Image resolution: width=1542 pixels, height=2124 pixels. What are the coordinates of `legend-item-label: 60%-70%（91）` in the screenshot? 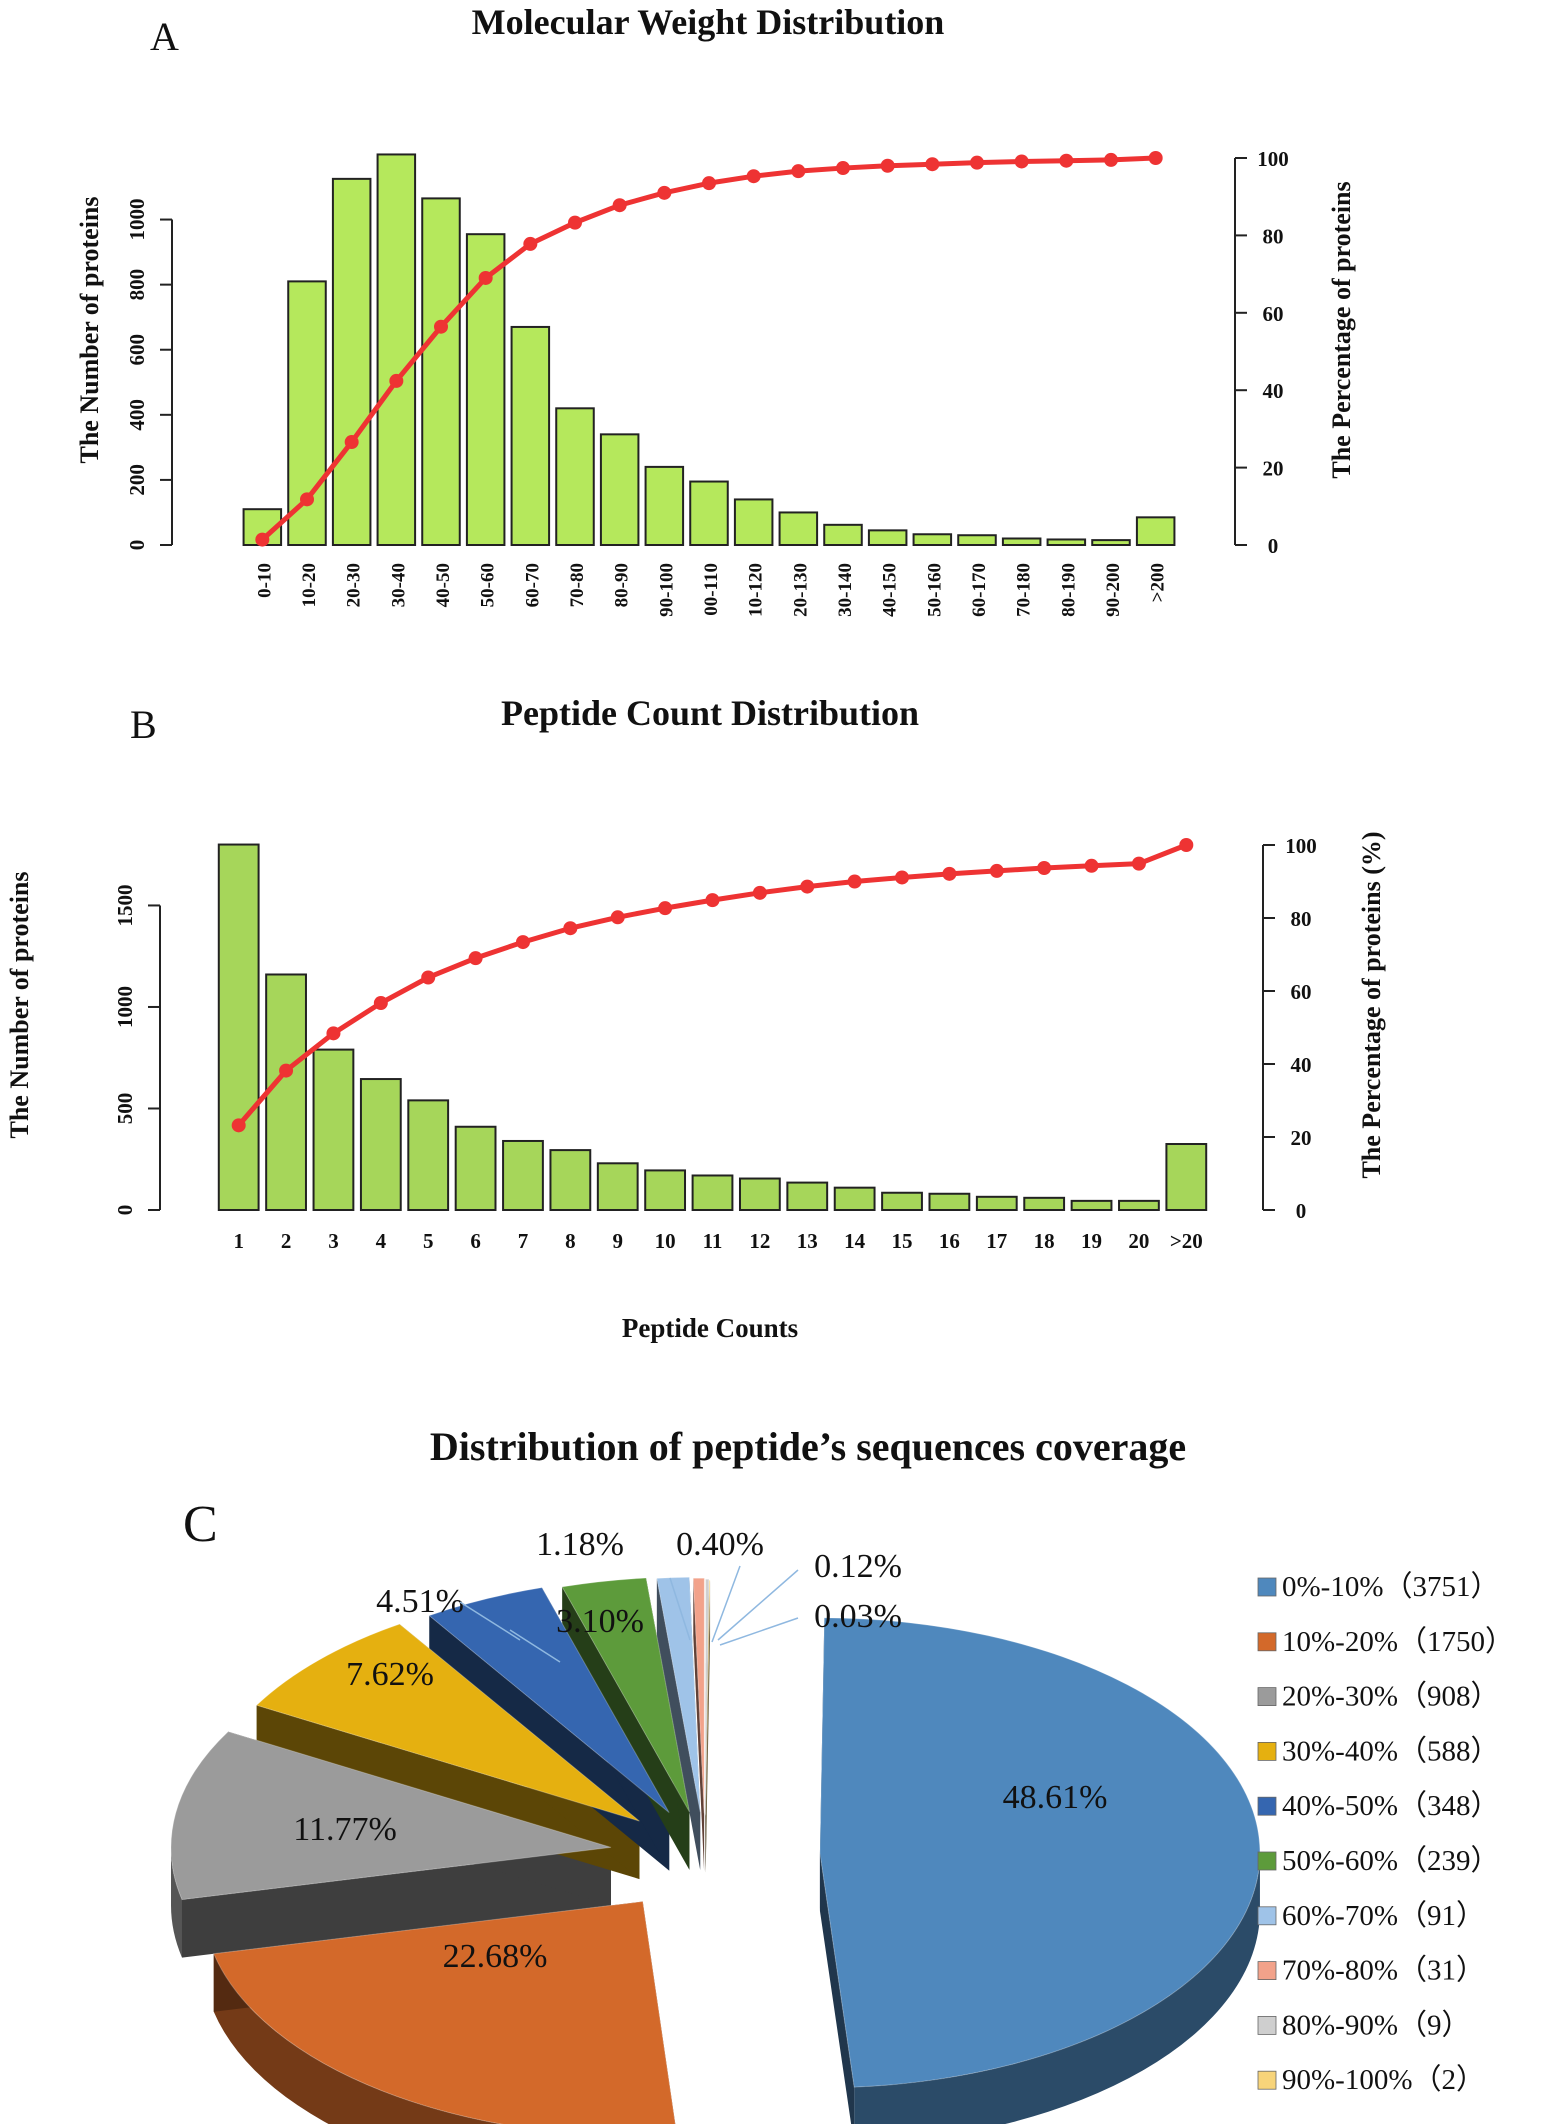 It's located at (1383, 1916).